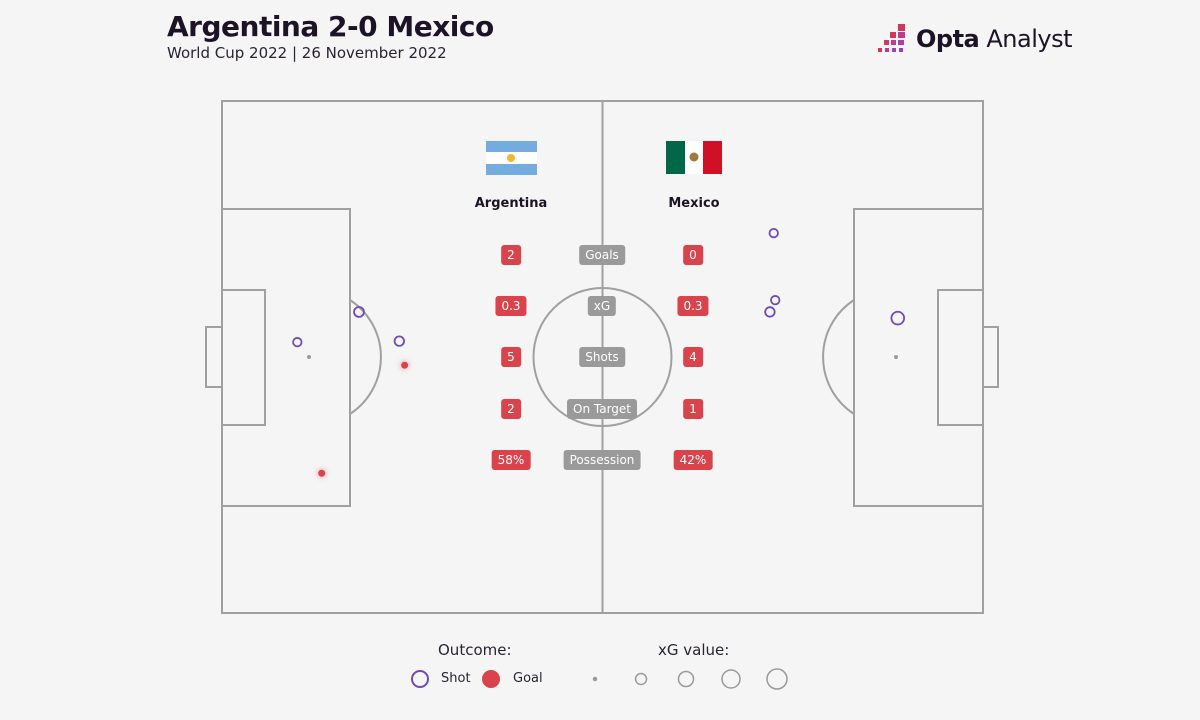 The image size is (1200, 720). I want to click on mexico-flag-icon, so click(675, 157).